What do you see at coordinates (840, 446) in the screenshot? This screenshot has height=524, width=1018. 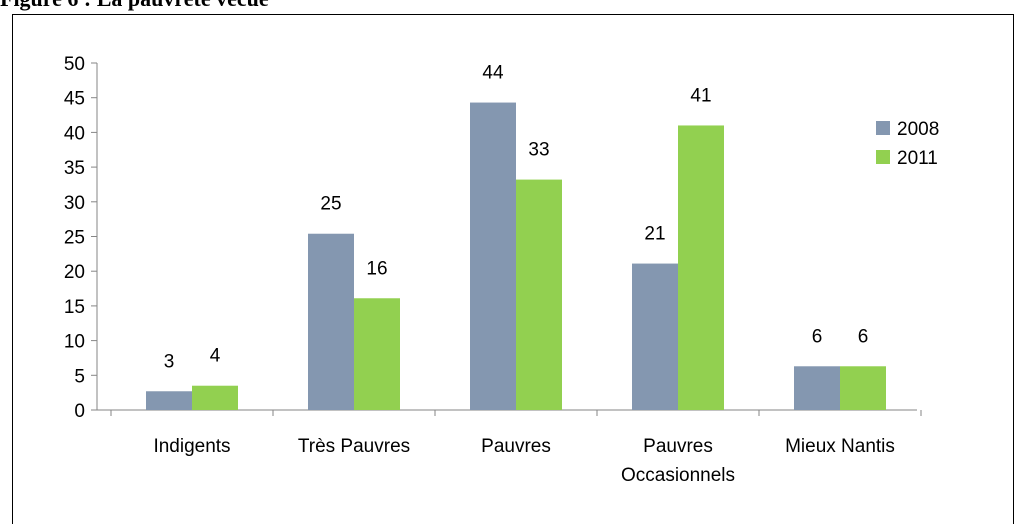 I see `x-tick-label: Mieux Nantis` at bounding box center [840, 446].